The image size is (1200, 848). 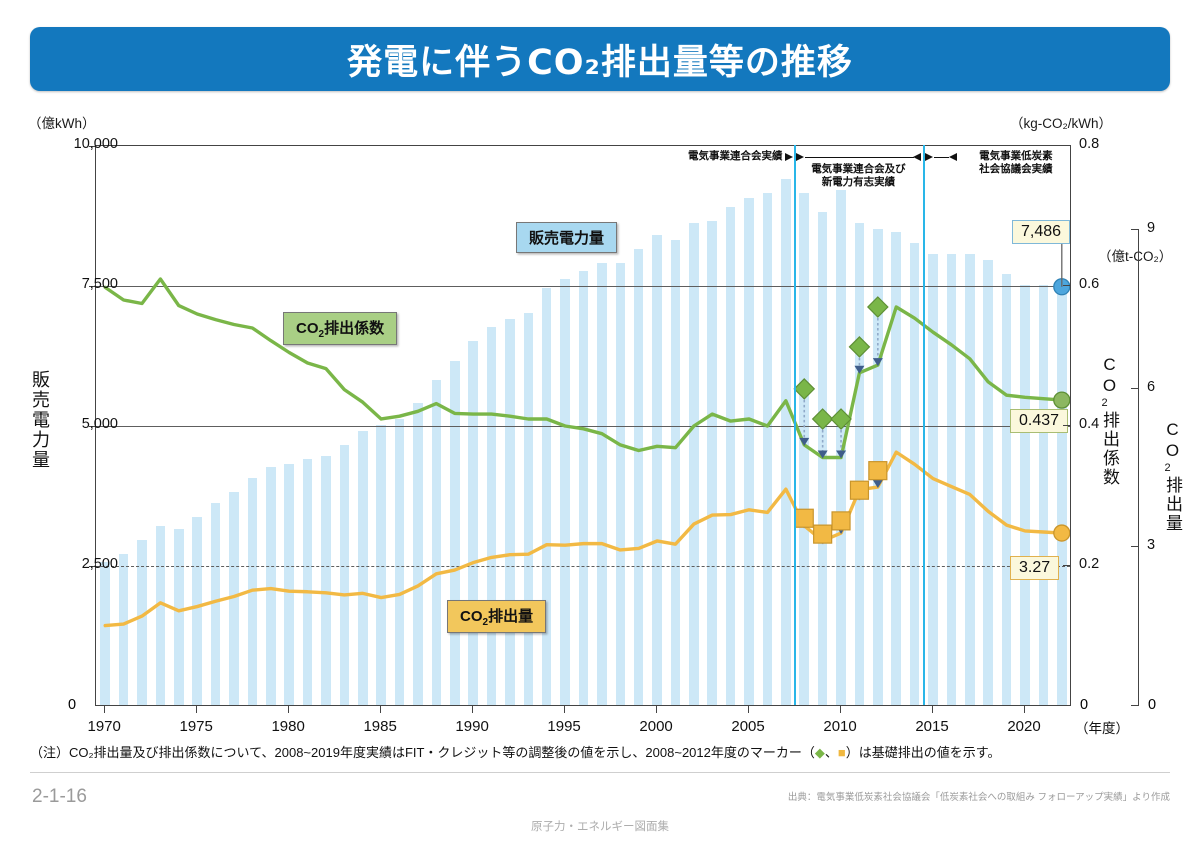 What do you see at coordinates (1039, 421) in the screenshot?
I see `callout-coefficient-value: 0.437` at bounding box center [1039, 421].